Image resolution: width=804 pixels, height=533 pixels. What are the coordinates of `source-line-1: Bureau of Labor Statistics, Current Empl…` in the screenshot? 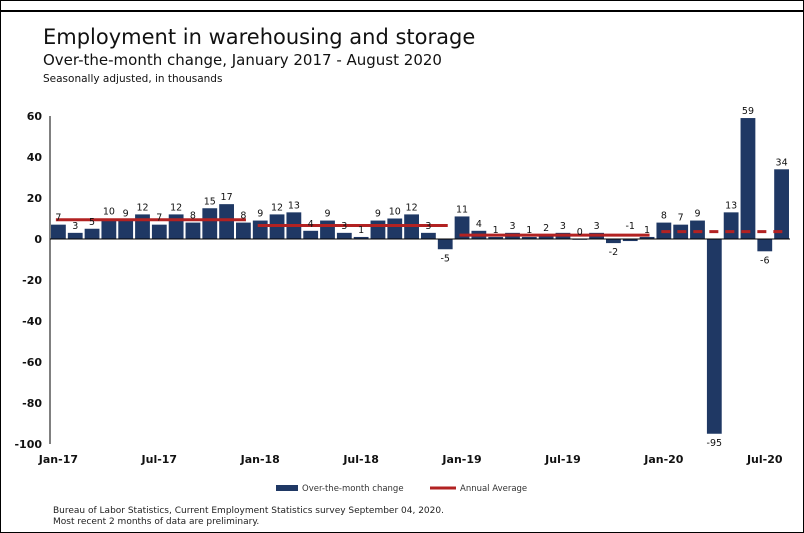 It's located at (248, 511).